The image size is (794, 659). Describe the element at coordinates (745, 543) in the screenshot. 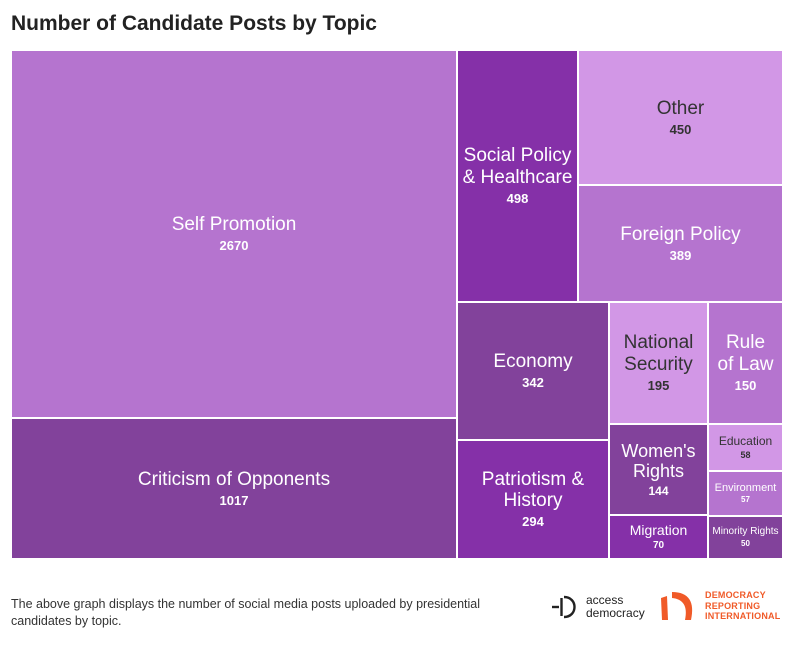

I see `treemap-value: 50` at that location.